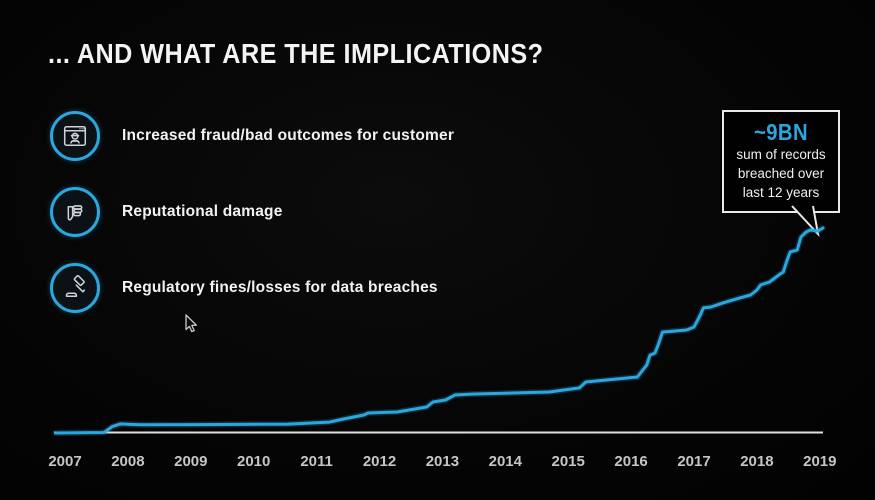  What do you see at coordinates (127, 461) in the screenshot?
I see `x-tick-label: 2008` at bounding box center [127, 461].